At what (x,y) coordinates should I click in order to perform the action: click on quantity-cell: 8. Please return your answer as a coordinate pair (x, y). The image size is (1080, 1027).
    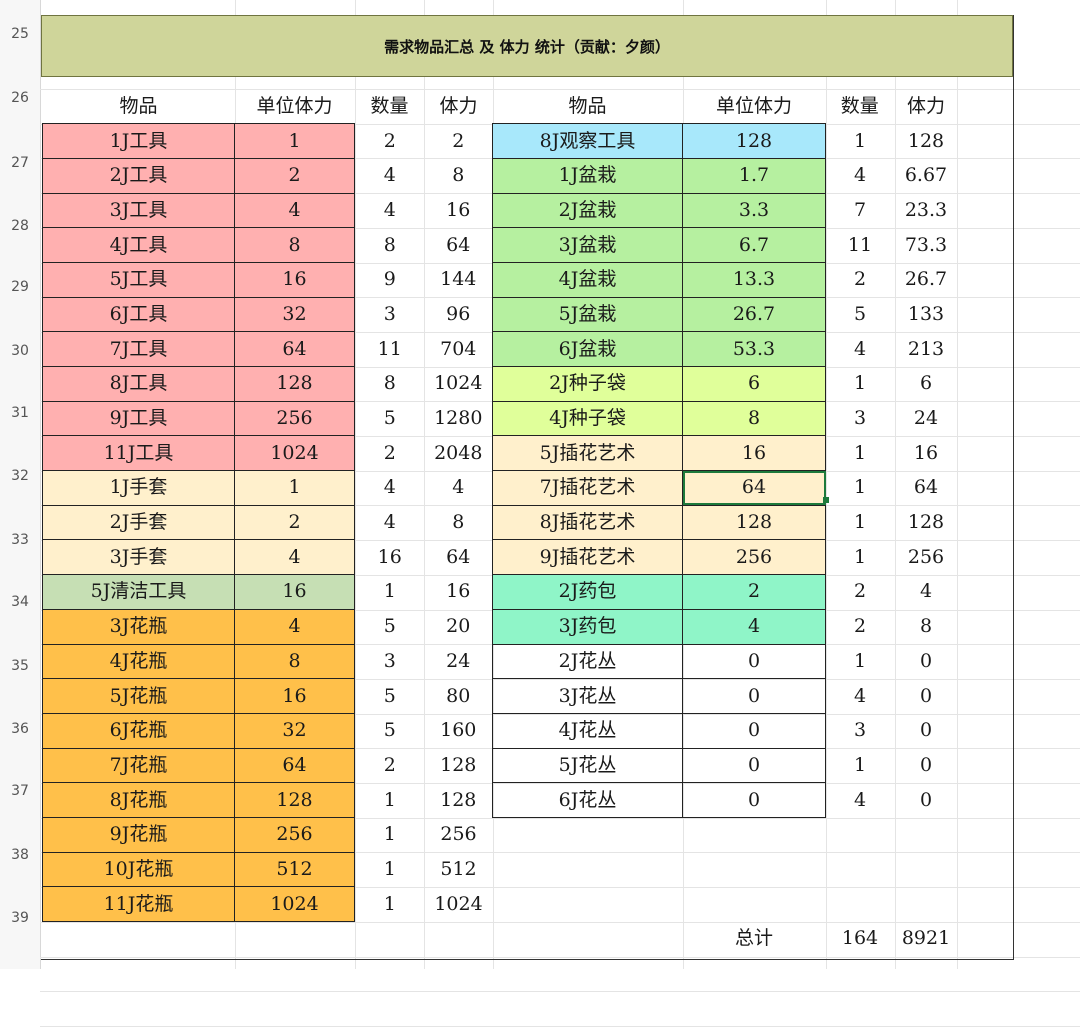
    Looking at the image, I should click on (389, 244).